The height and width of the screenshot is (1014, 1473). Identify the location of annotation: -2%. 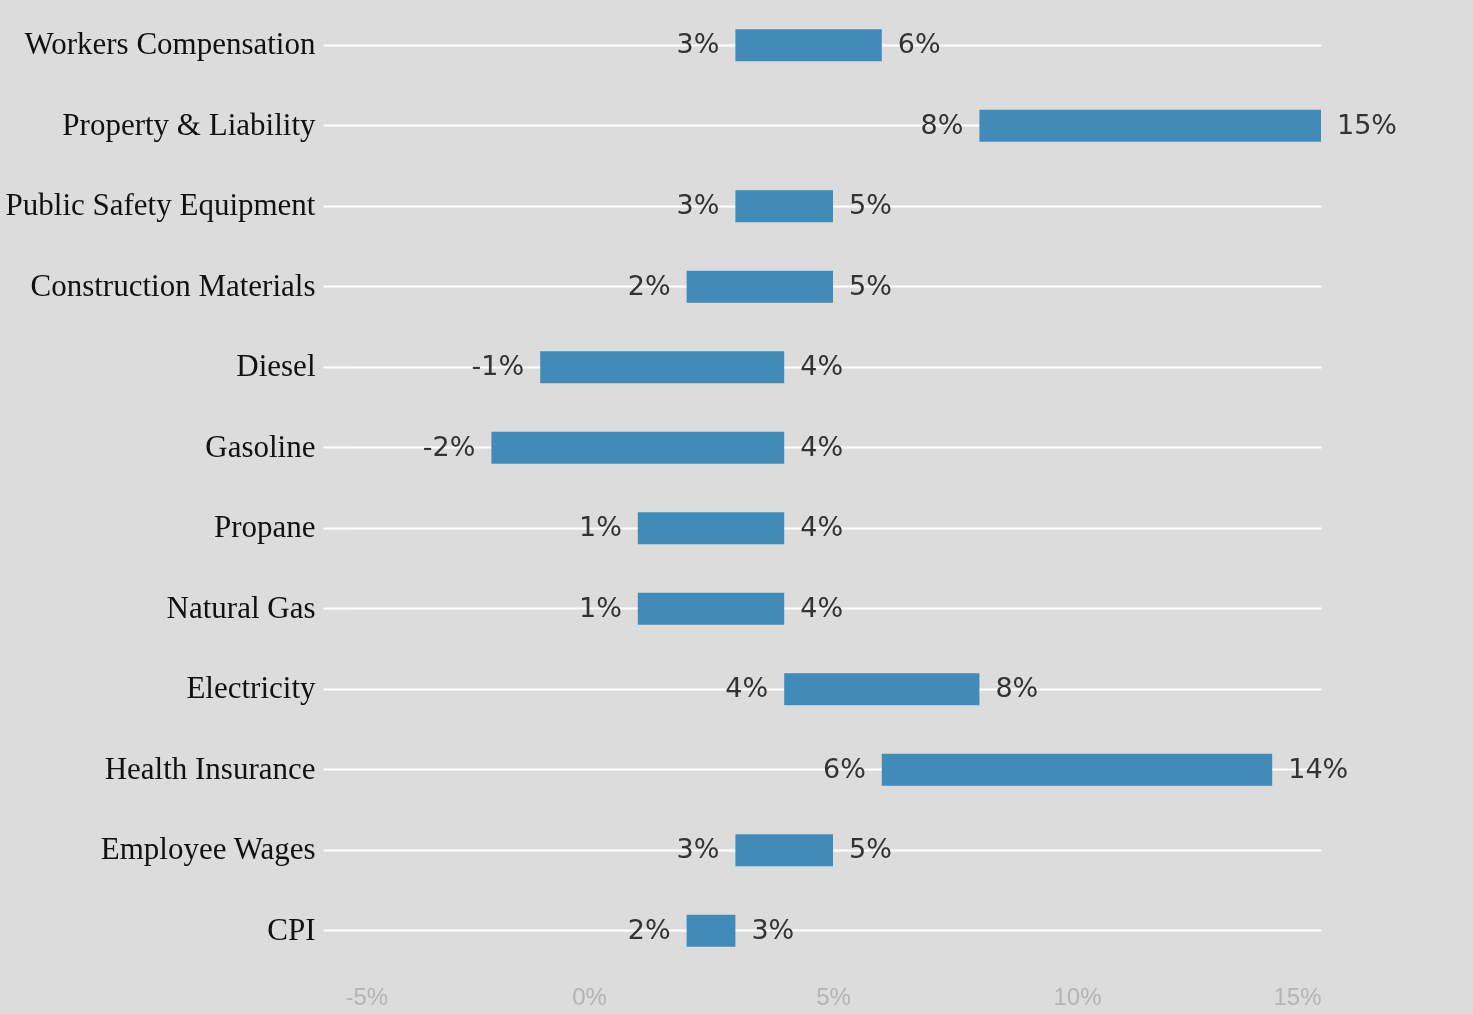
(449, 446).